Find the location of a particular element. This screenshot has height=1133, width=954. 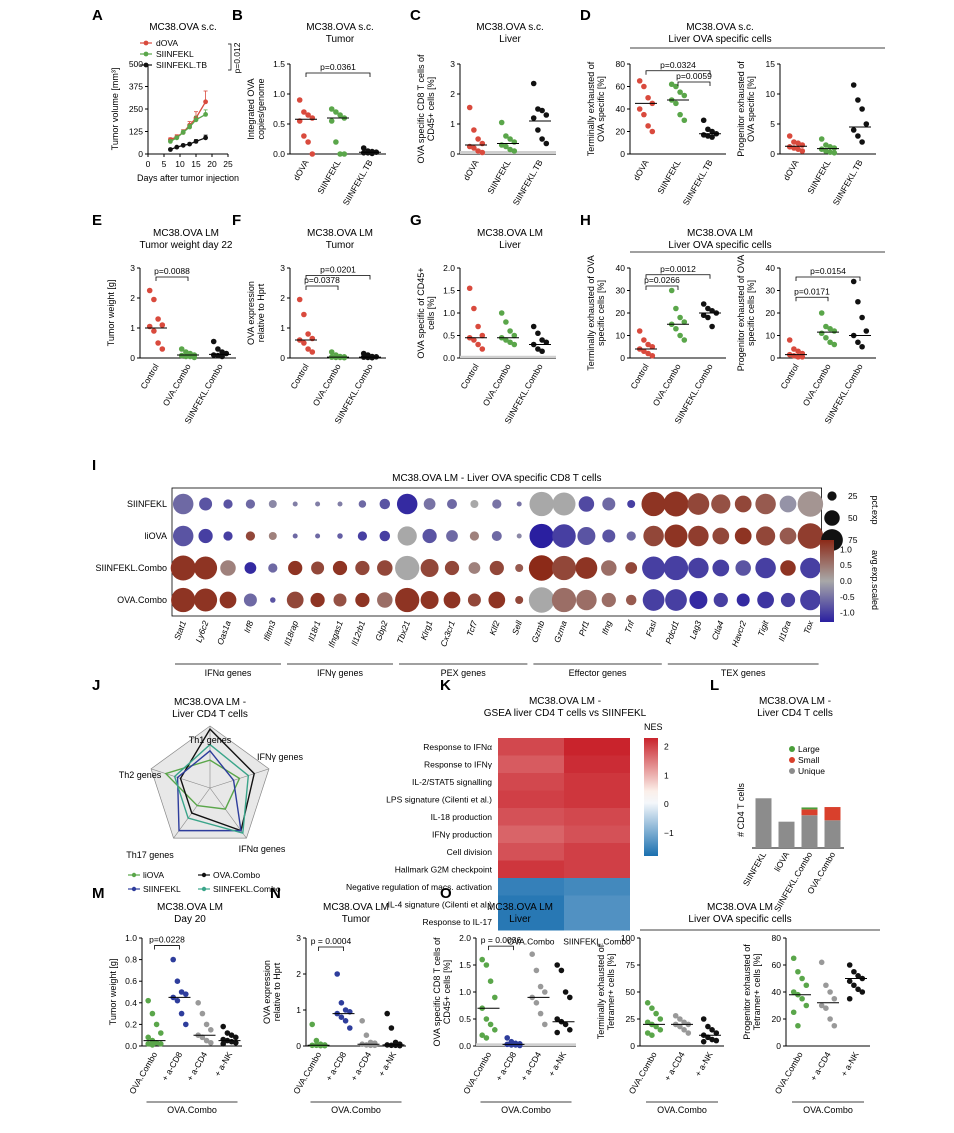

y-axis-label: OVA specific [%] is located at coordinates (601, 109).